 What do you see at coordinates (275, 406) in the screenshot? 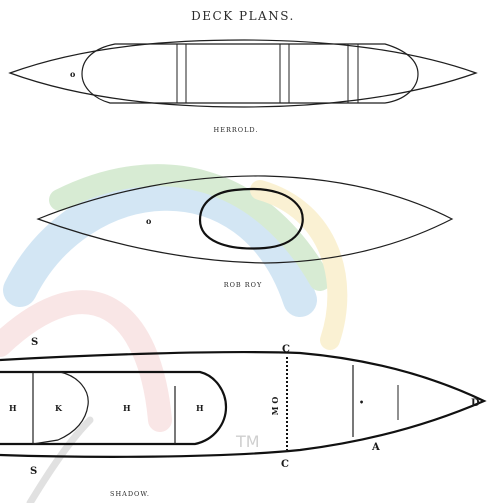
I see `shadow-label-mo: M O` at bounding box center [275, 406].